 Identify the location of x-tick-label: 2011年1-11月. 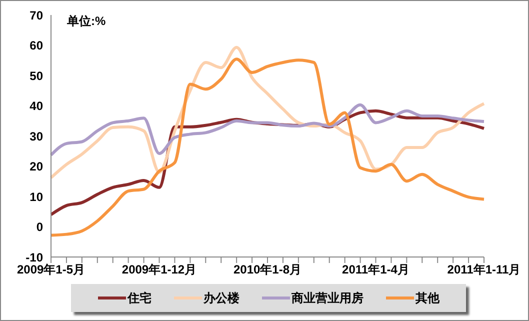
(484, 269).